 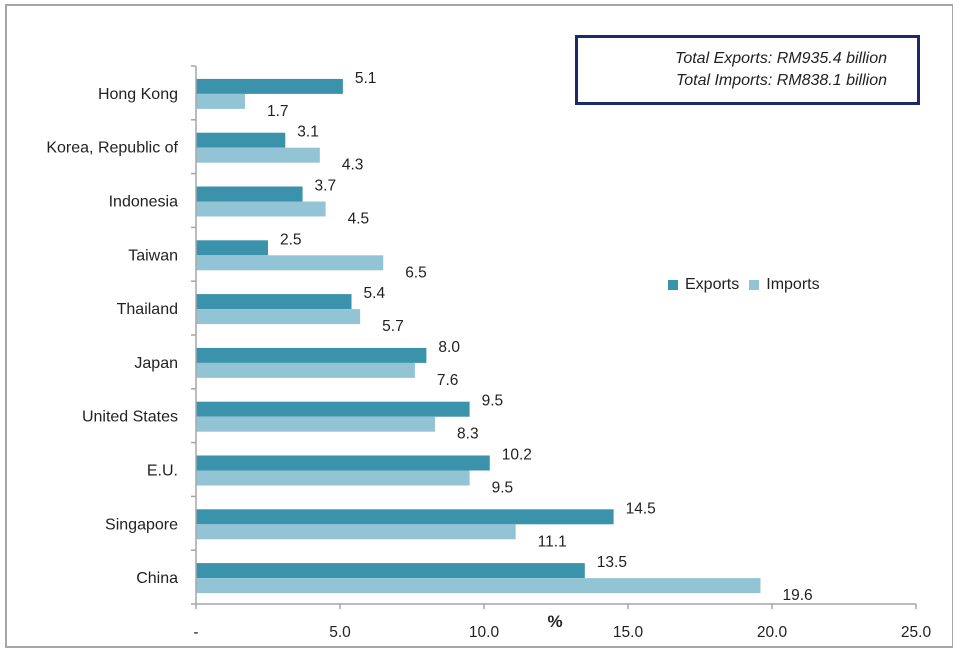 What do you see at coordinates (326, 186) in the screenshot?
I see `data-label-exports: 3.7` at bounding box center [326, 186].